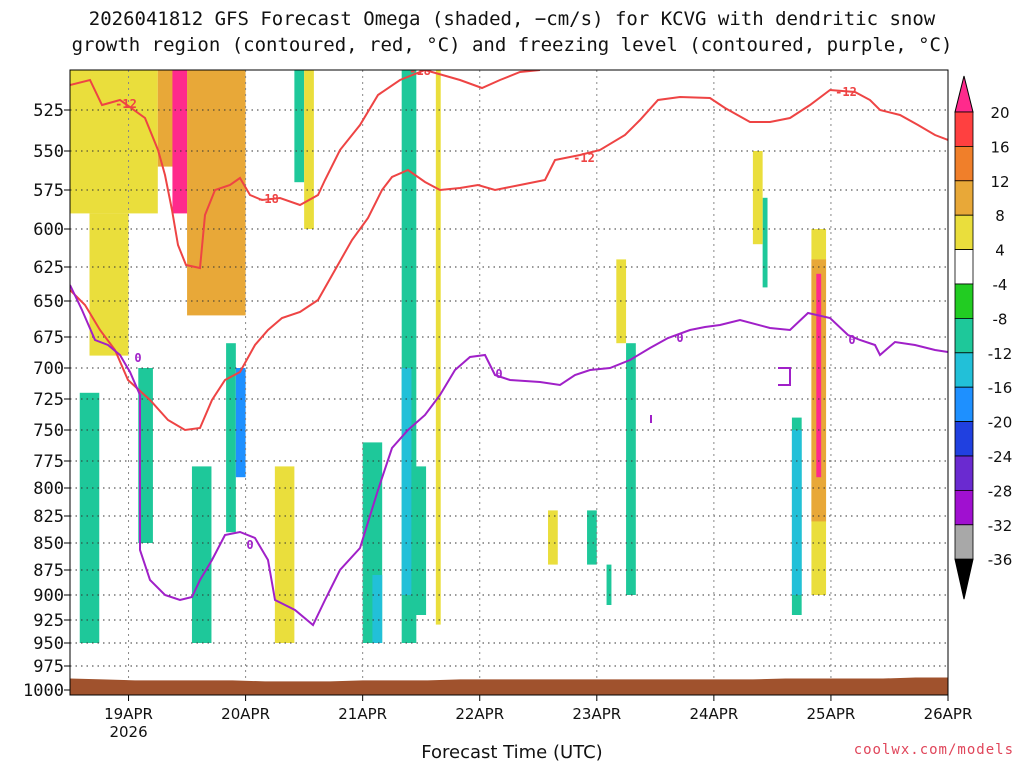 Image resolution: width=1024 pixels, height=768 pixels. What do you see at coordinates (1000, 285) in the screenshot?
I see `colorbar-label: -4` at bounding box center [1000, 285].